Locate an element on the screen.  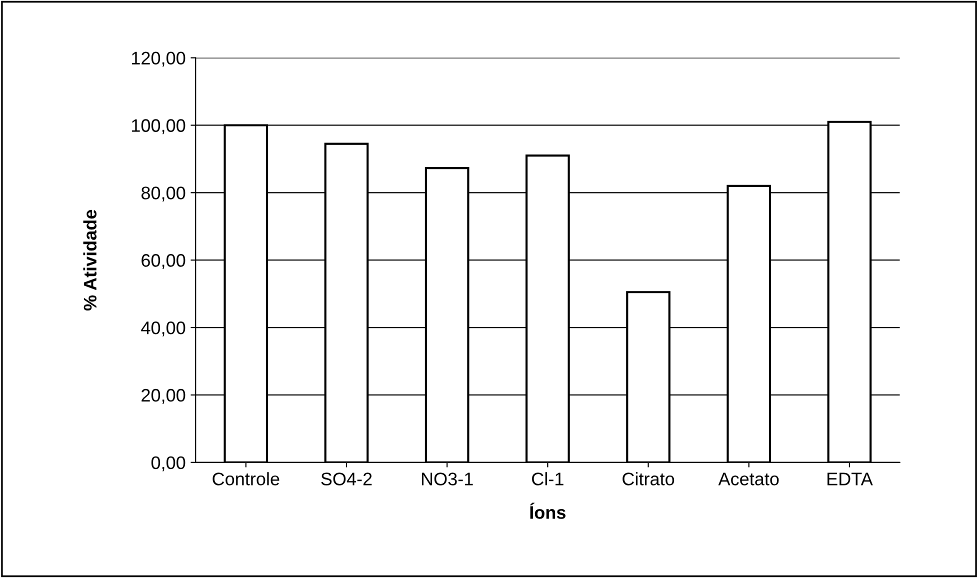
x-tick-label: Citrato is located at coordinates (648, 479).